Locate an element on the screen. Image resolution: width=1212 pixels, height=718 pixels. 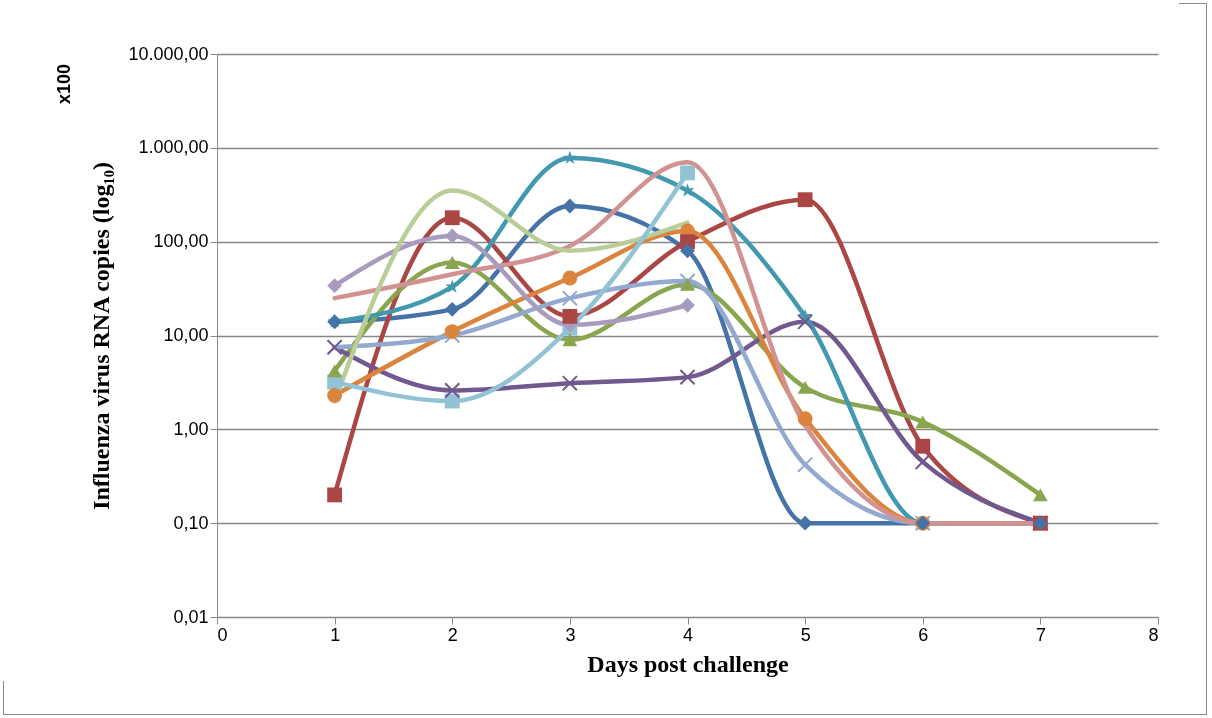
x-tick-label: 6 is located at coordinates (923, 634).